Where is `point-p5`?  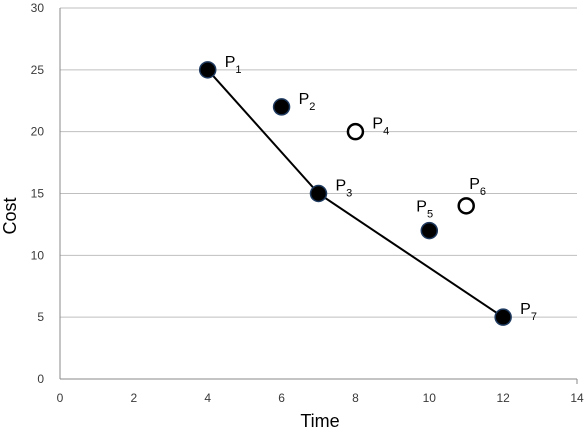
point-p5 is located at coordinates (429, 230).